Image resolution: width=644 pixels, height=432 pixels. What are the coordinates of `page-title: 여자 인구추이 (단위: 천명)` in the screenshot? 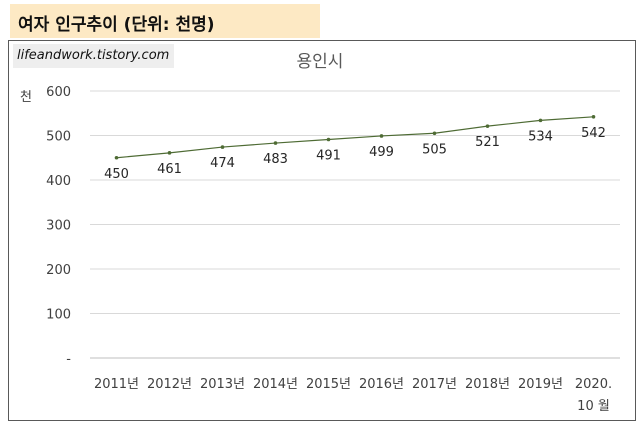 It's located at (116, 25).